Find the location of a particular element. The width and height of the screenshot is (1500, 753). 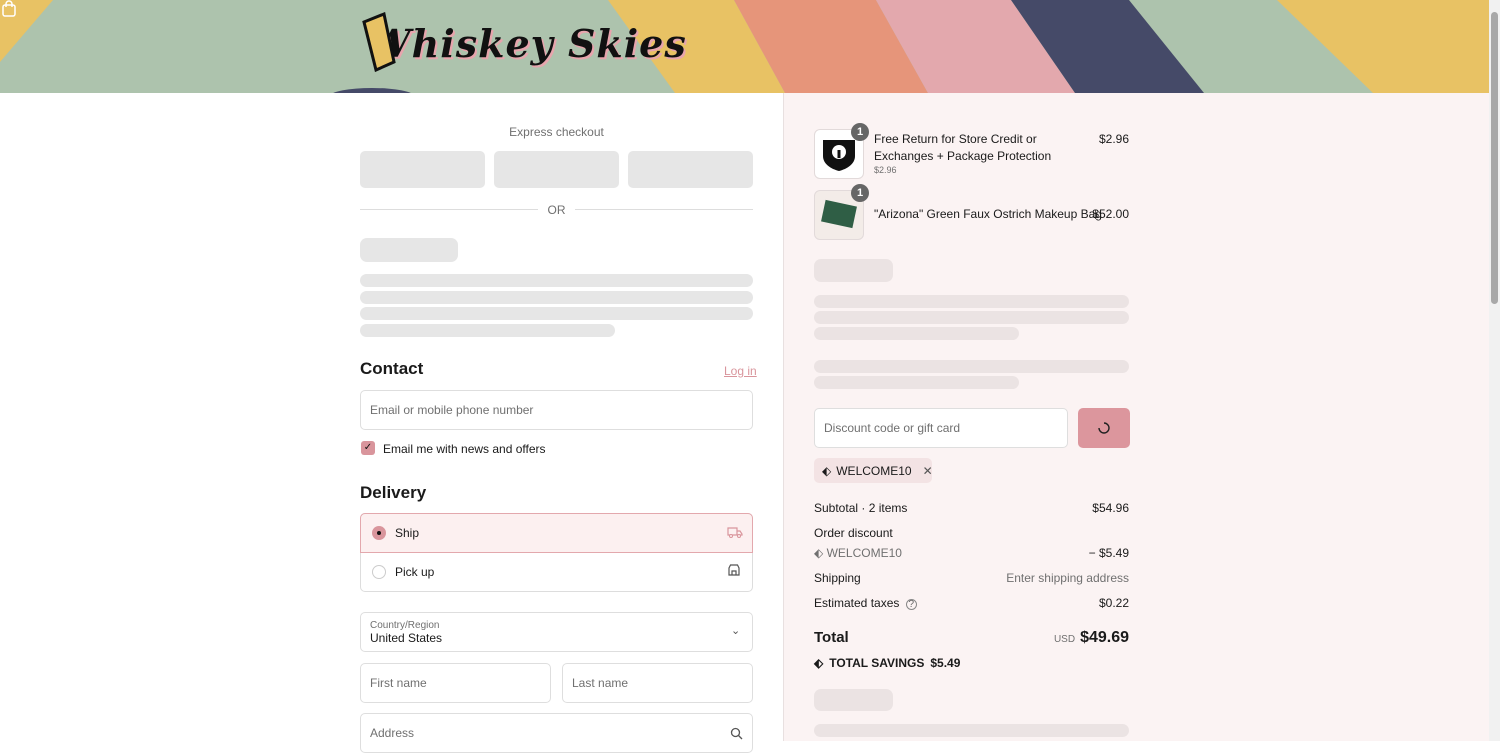

product-price: $52.00 is located at coordinates (1110, 214).